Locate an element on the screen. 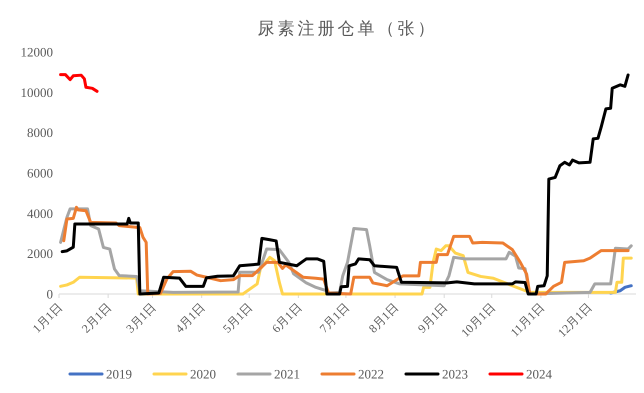  y-tick-label: 12000 is located at coordinates (36, 52).